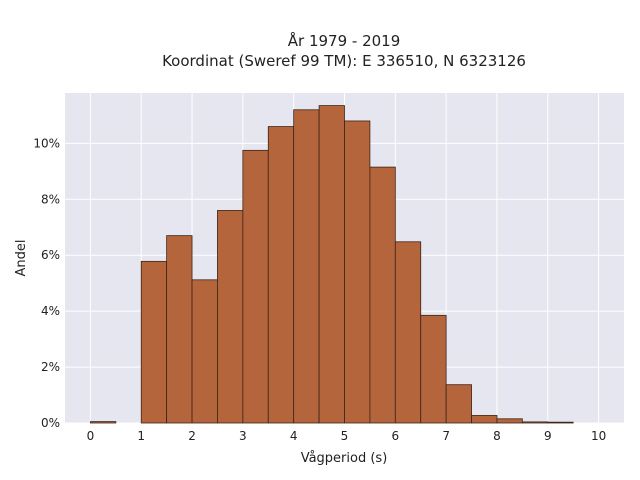  Describe the element at coordinates (46, 283) in the screenshot. I see `y-axis-ticks: 0% 2% 4% 6% 8% 10%` at that location.